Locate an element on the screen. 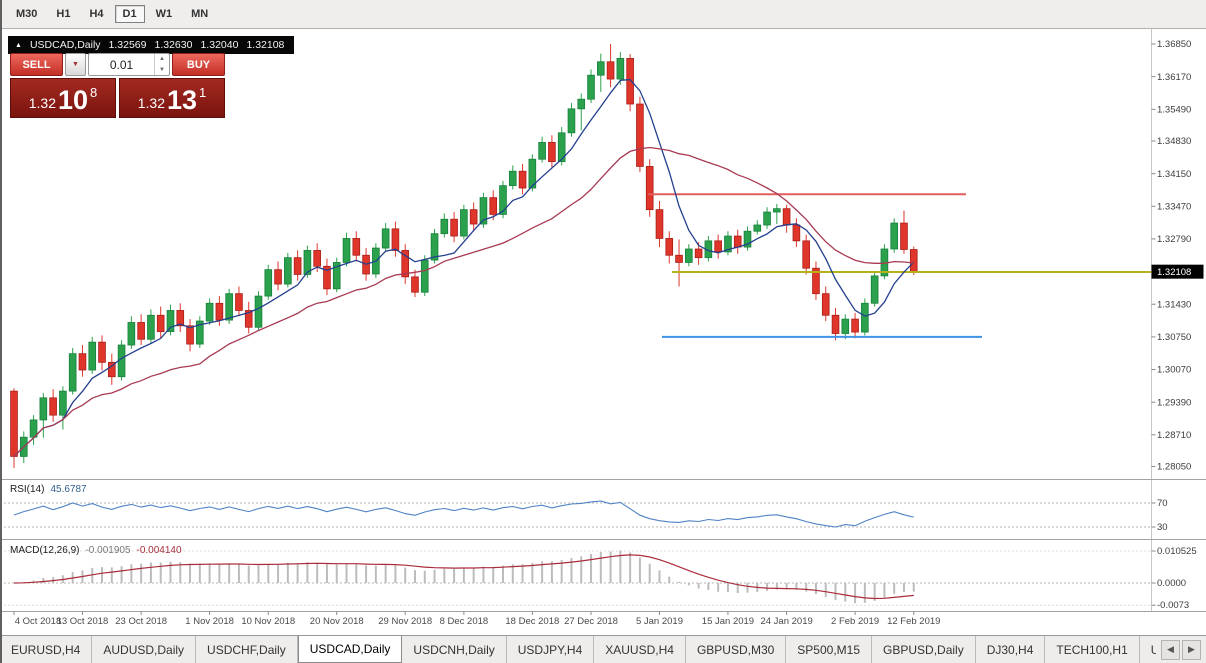 This screenshot has height=663, width=1206. svg-text: 4 Oct 2018 is located at coordinates (38, 621).